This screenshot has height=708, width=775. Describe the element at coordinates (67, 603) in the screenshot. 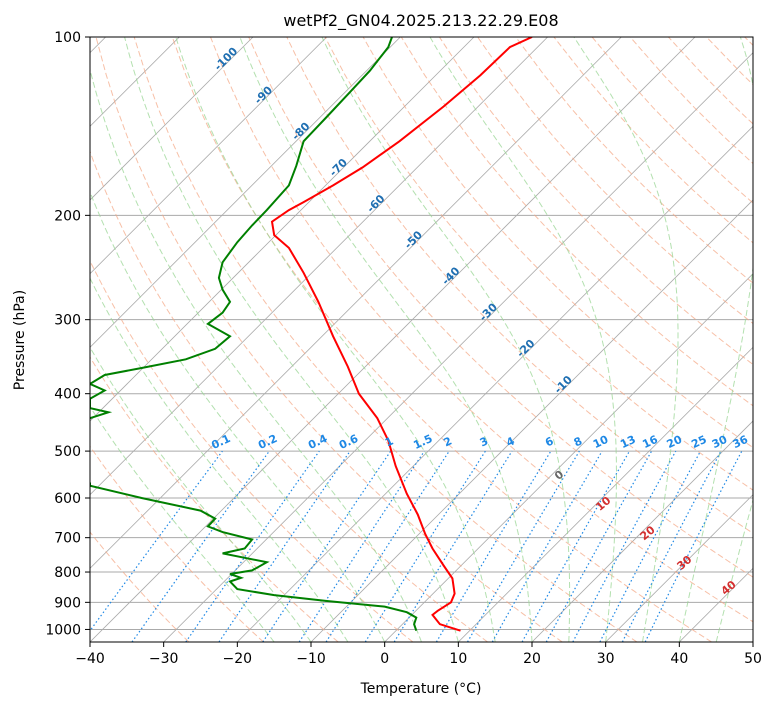

I see `y-tick-label: 900` at that location.